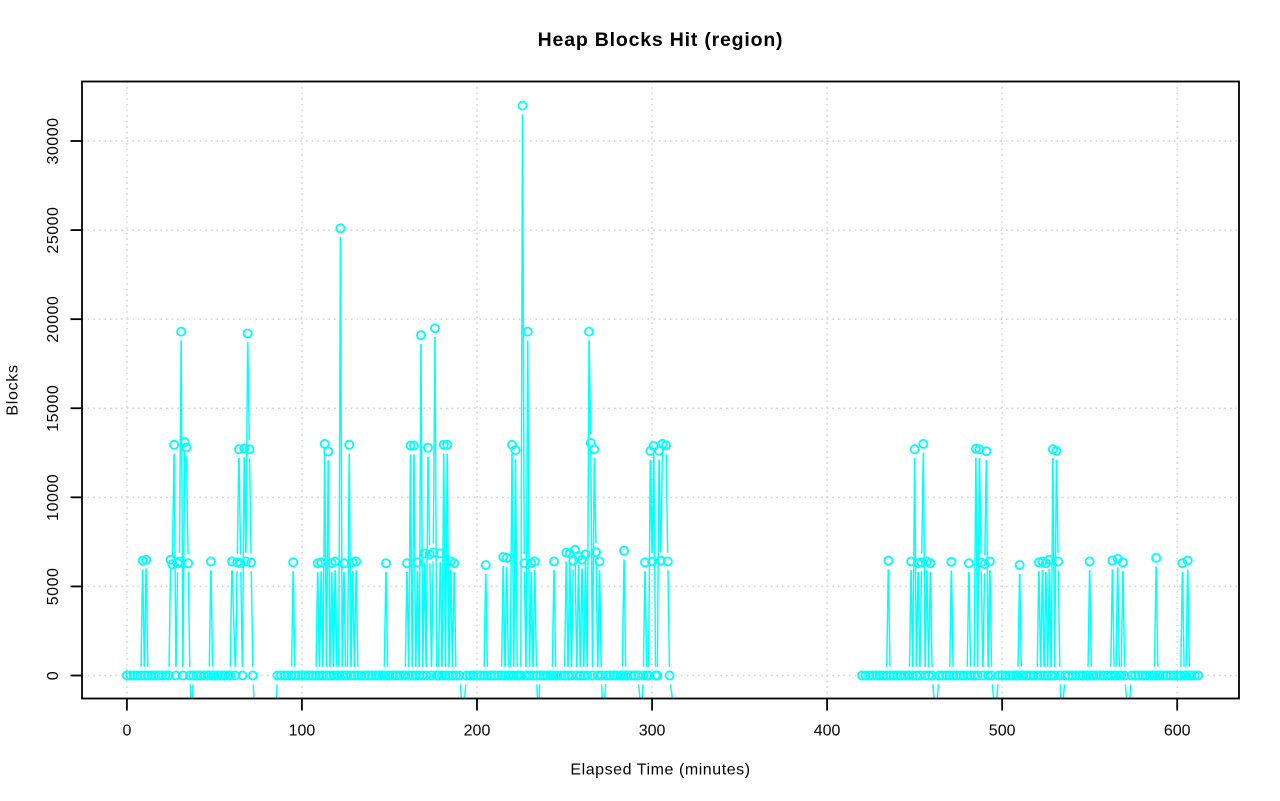 The height and width of the screenshot is (801, 1280). What do you see at coordinates (13, 389) in the screenshot?
I see `svg-text: Blocks` at bounding box center [13, 389].